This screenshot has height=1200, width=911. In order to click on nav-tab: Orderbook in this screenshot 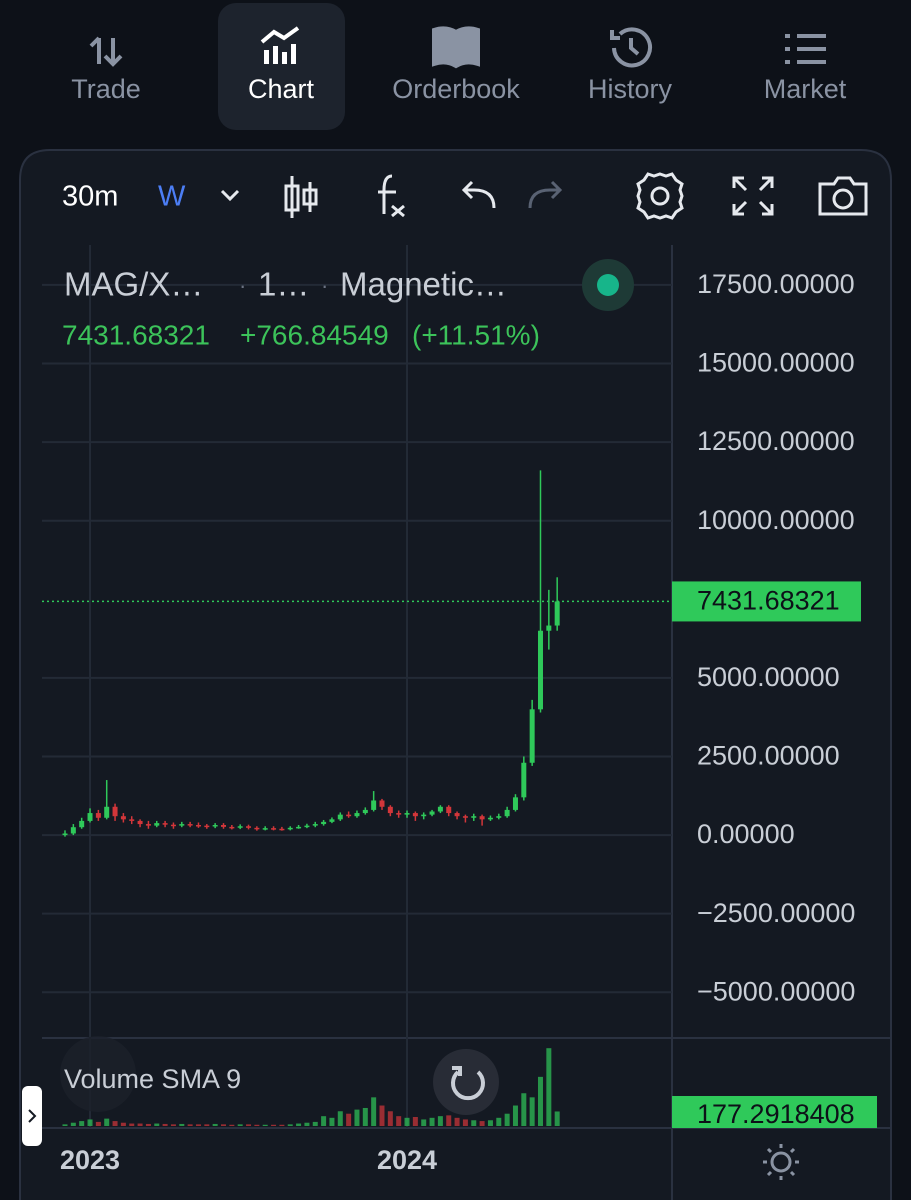, I will do `click(456, 89)`.